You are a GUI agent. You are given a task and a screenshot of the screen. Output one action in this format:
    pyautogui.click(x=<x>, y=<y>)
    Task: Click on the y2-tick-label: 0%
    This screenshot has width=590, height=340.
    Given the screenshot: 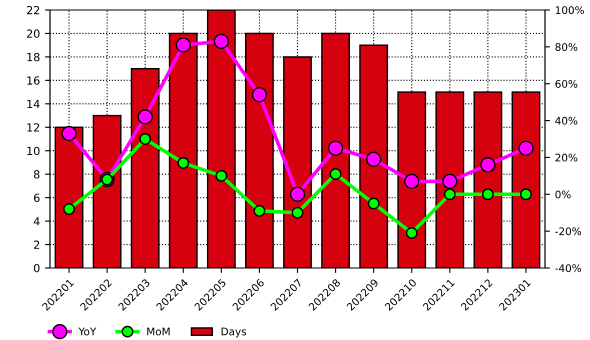 What is the action you would take?
    pyautogui.click(x=563, y=194)
    